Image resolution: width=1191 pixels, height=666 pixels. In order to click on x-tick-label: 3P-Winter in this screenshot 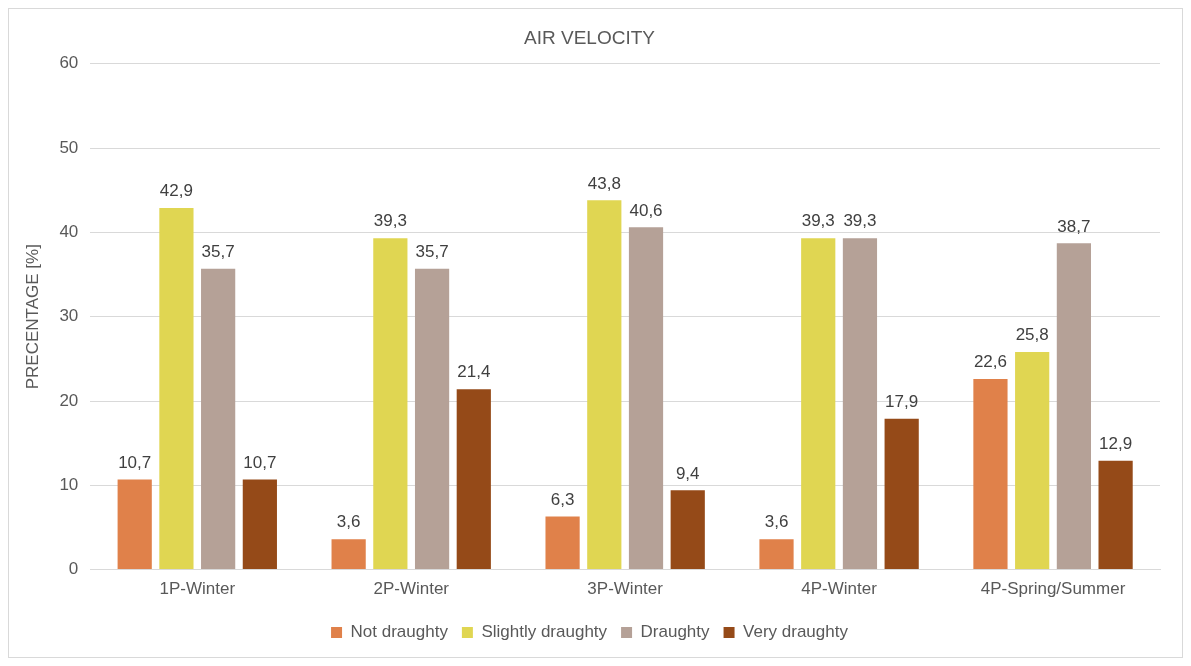, I will do `click(625, 589)`.